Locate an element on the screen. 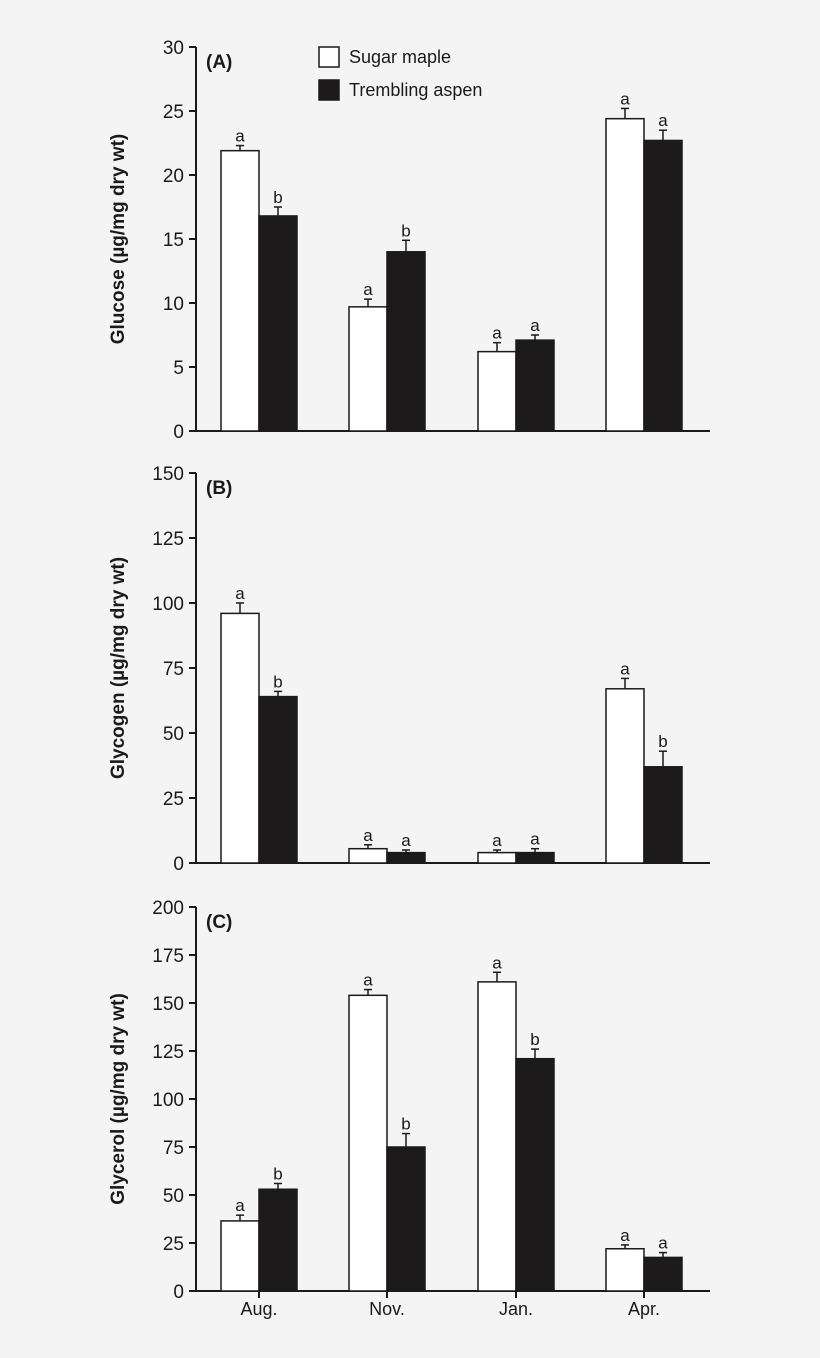  y-tick-label: 175 is located at coordinates (168, 956).